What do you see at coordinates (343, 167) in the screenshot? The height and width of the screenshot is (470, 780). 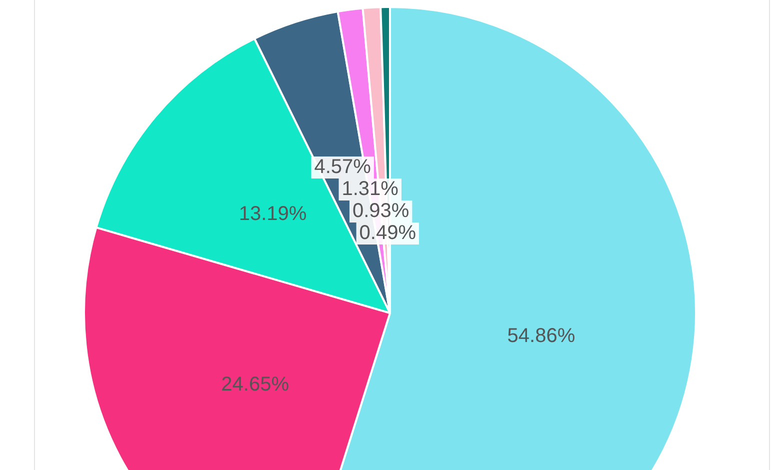 I see `data-label: 4.57%` at bounding box center [343, 167].